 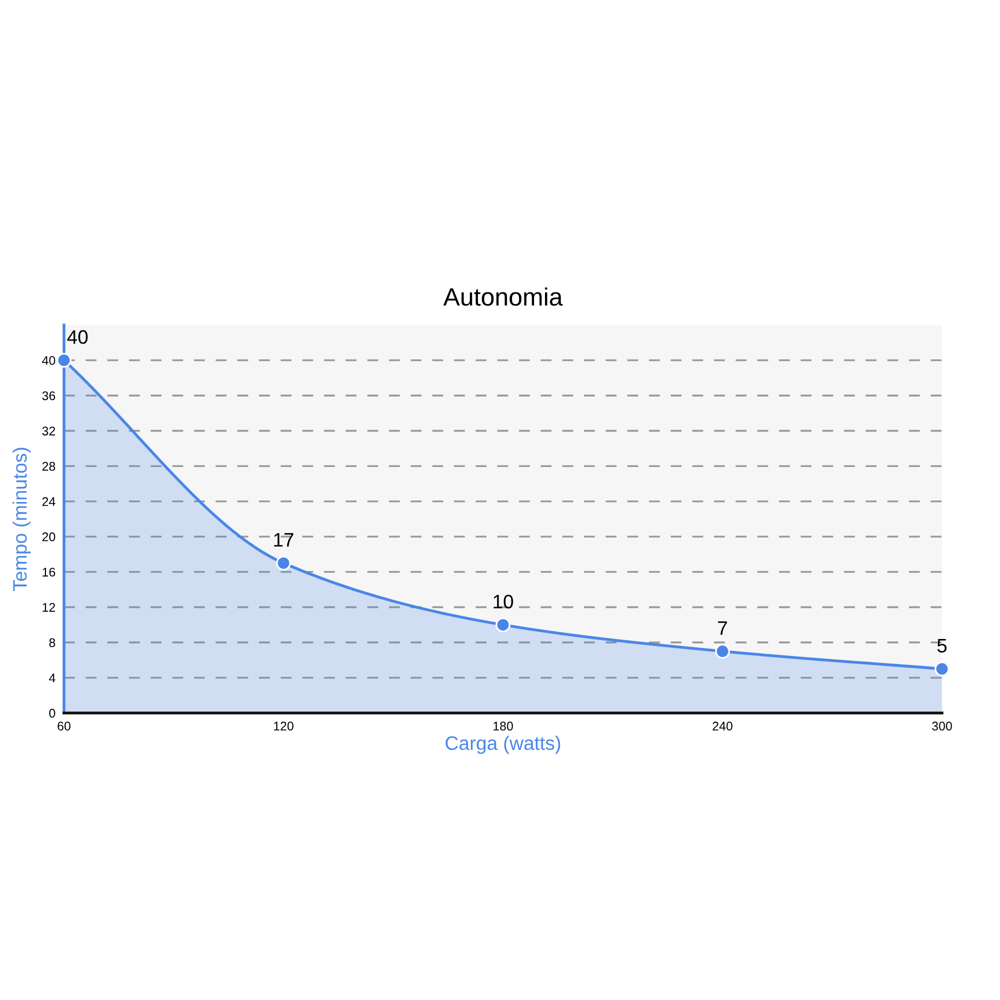 What do you see at coordinates (942, 726) in the screenshot?
I see `x-tick-label: 300` at bounding box center [942, 726].